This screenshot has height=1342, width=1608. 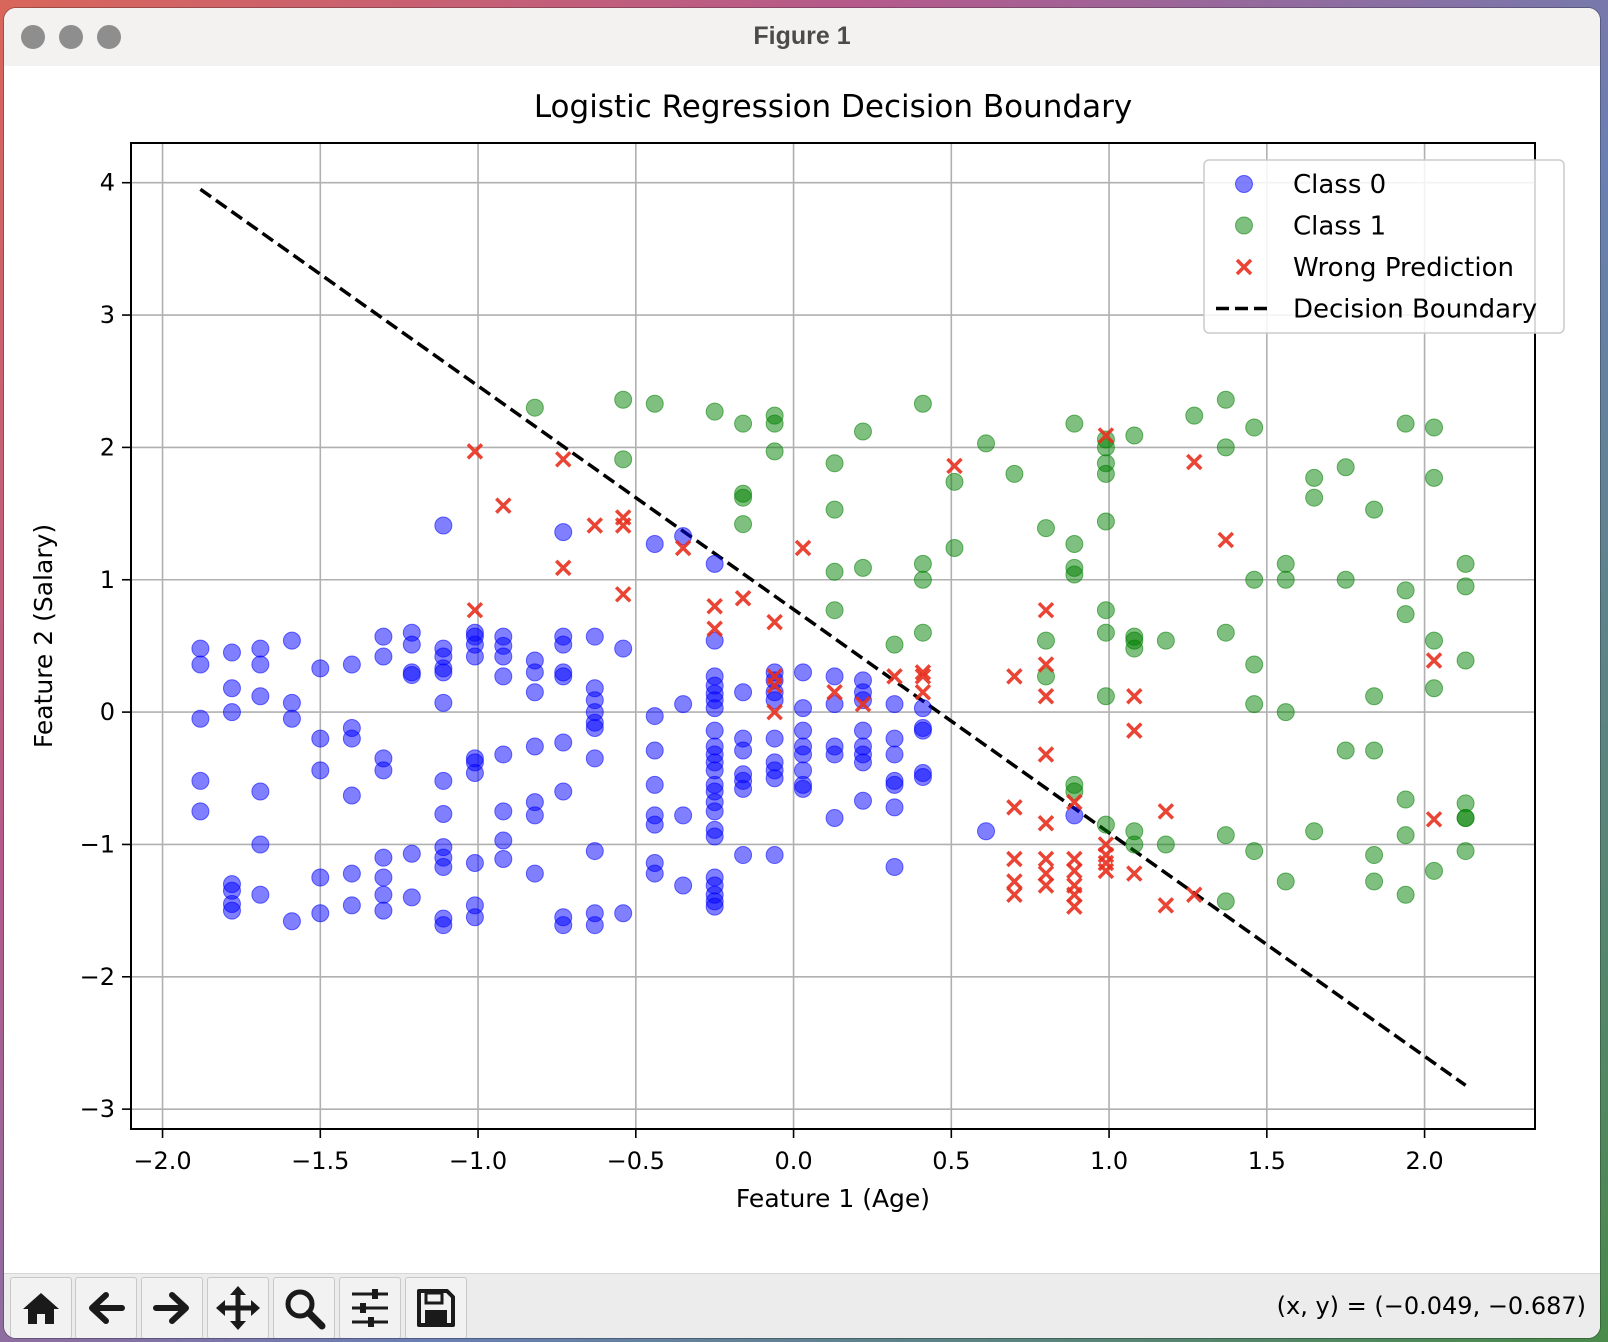 What do you see at coordinates (1415, 310) in the screenshot?
I see `legend-label: Decision Boundary` at bounding box center [1415, 310].